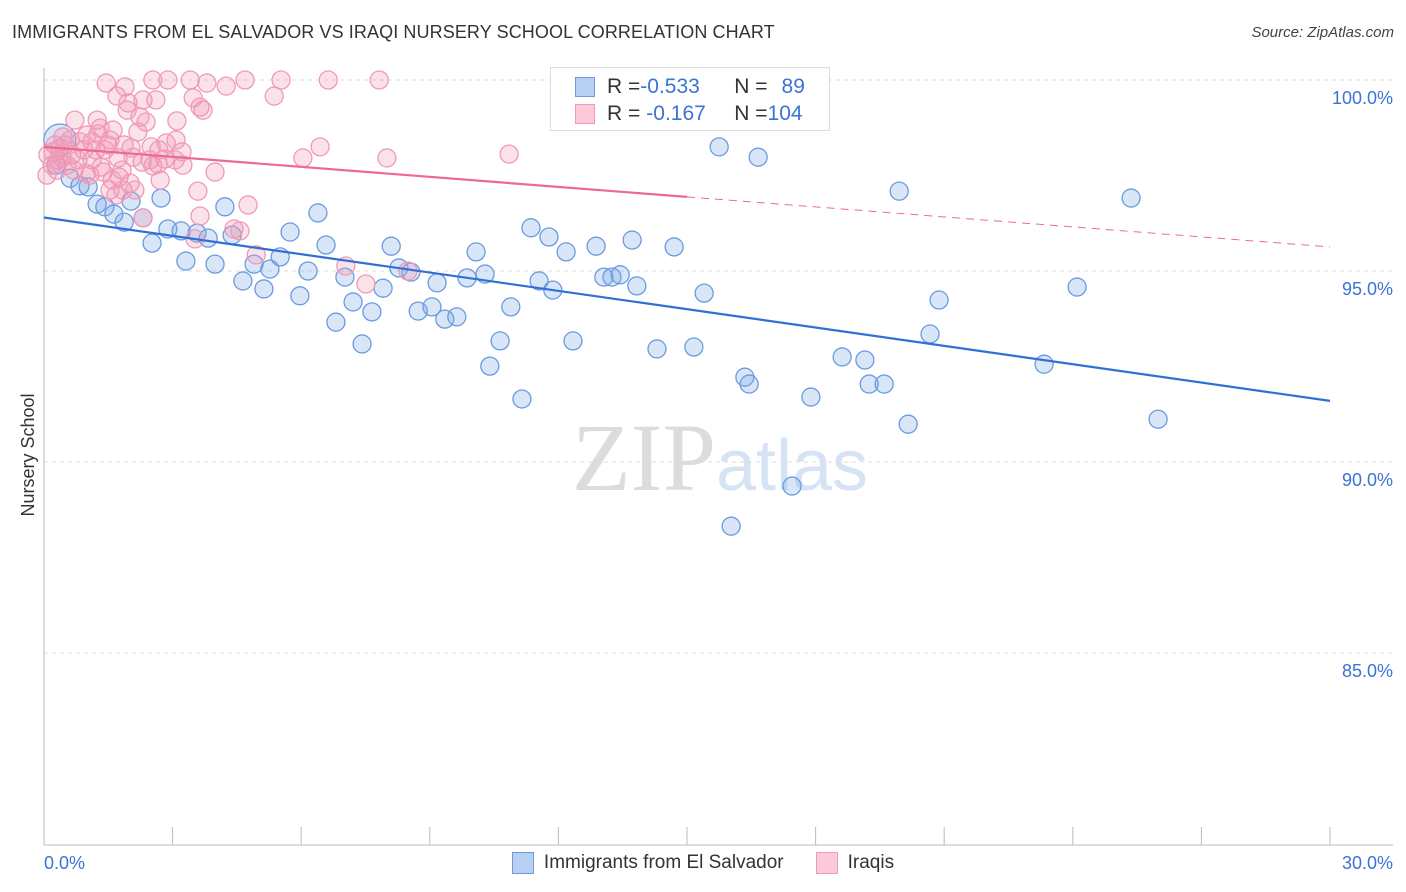  I want to click on r-value: -0.533, so click(670, 86).